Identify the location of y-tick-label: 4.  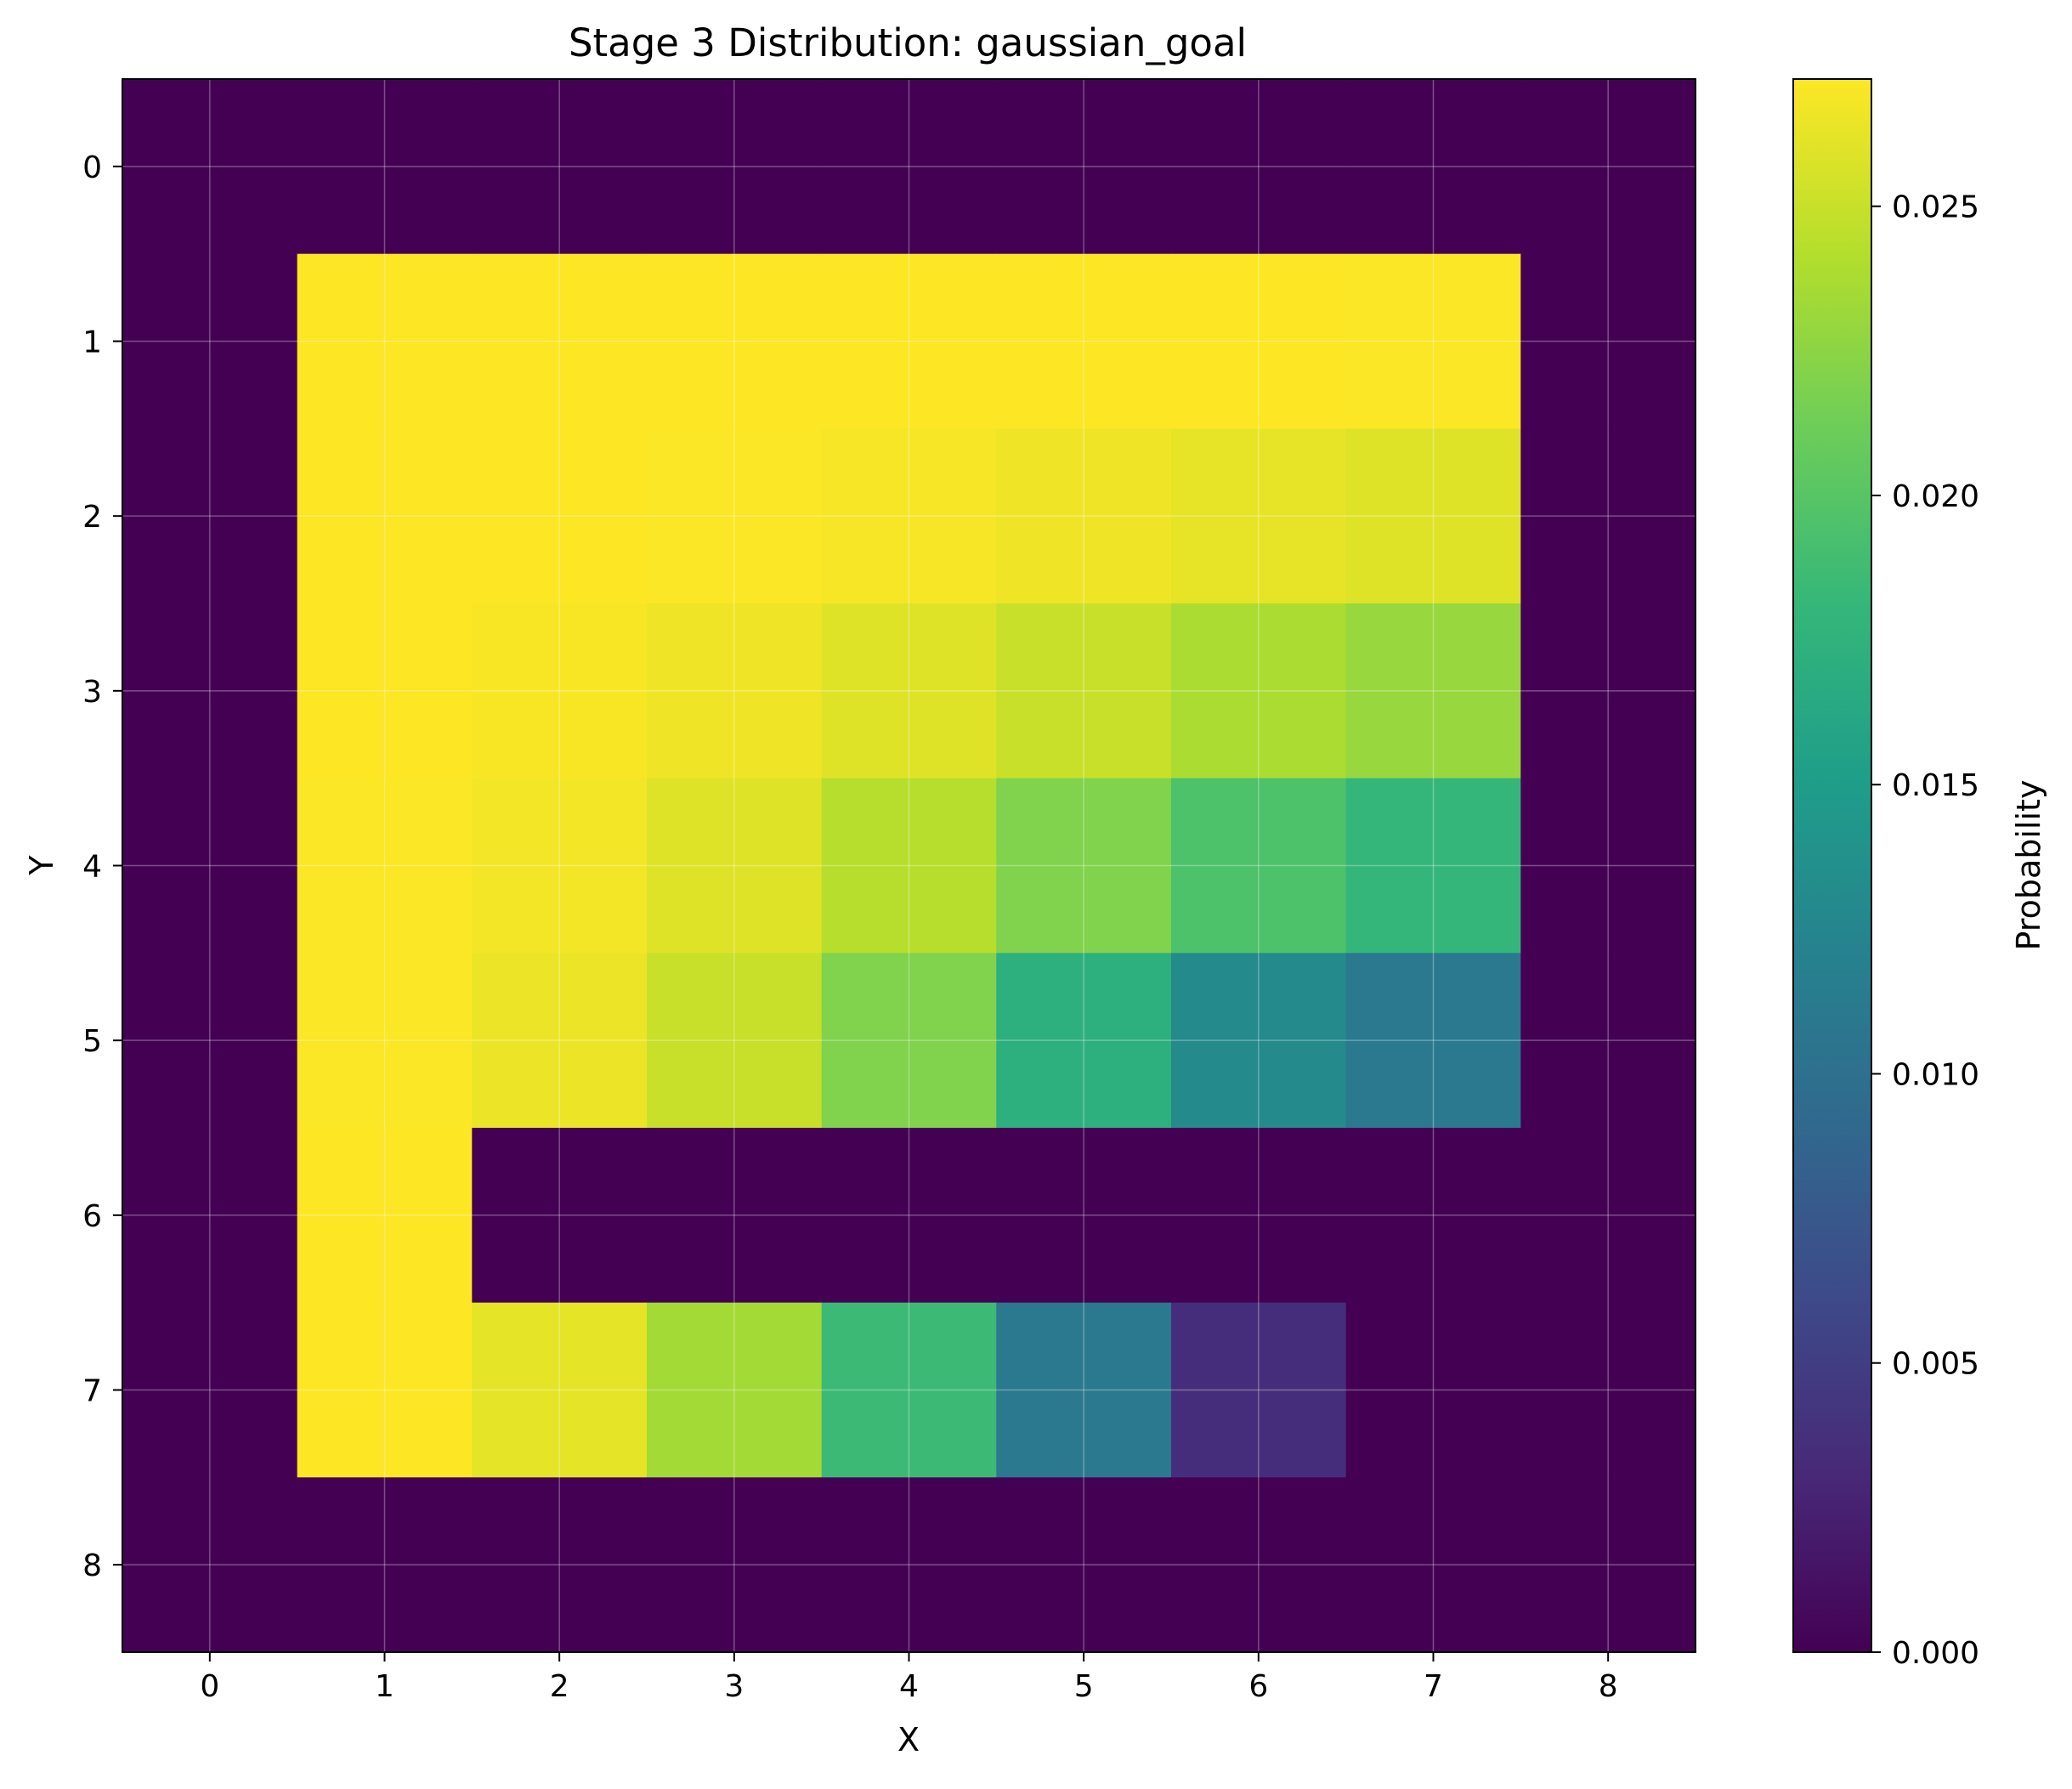
(92, 867).